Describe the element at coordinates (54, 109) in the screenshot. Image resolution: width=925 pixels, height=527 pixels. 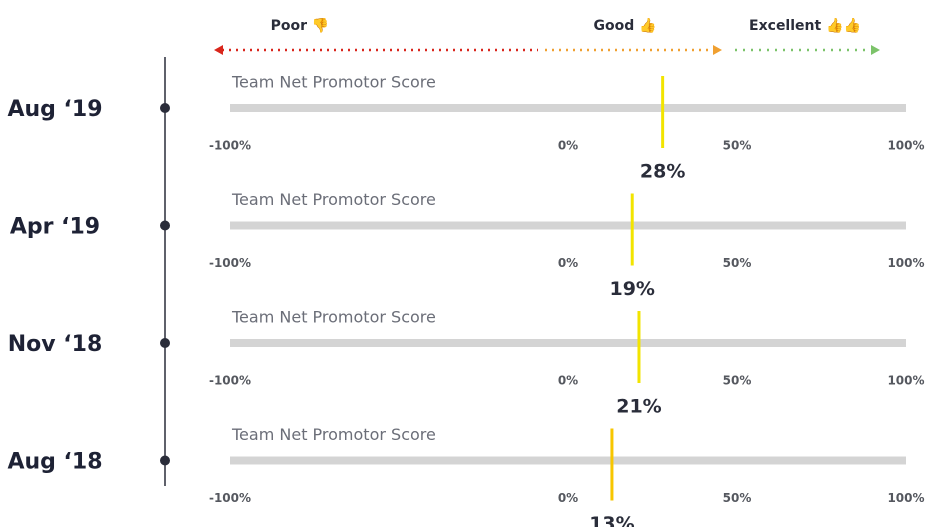
I see `date-label: Aug ‘19` at that location.